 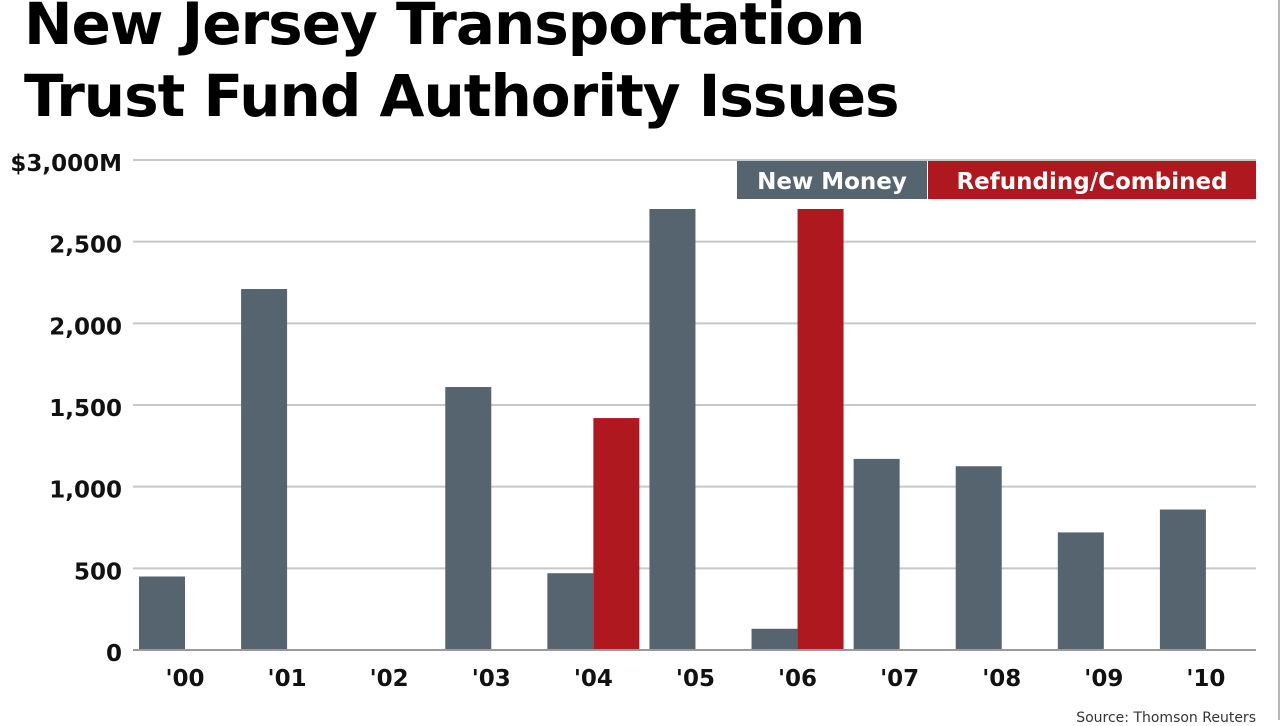 What do you see at coordinates (85, 491) in the screenshot?
I see `y-tick-label-1000: 1,000` at bounding box center [85, 491].